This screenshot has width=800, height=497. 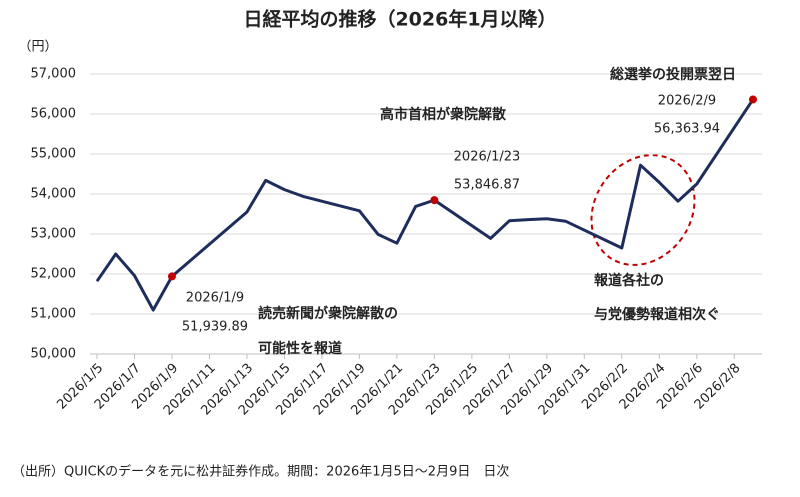 I want to click on y-unit: （円）, so click(x=37, y=47).